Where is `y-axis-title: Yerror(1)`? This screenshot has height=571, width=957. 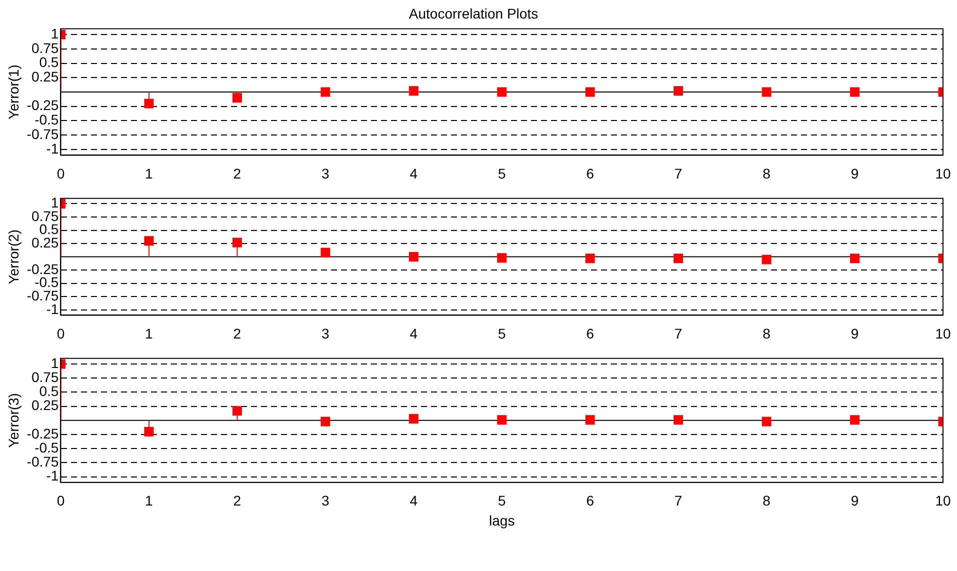 y-axis-title: Yerror(1) is located at coordinates (13, 92).